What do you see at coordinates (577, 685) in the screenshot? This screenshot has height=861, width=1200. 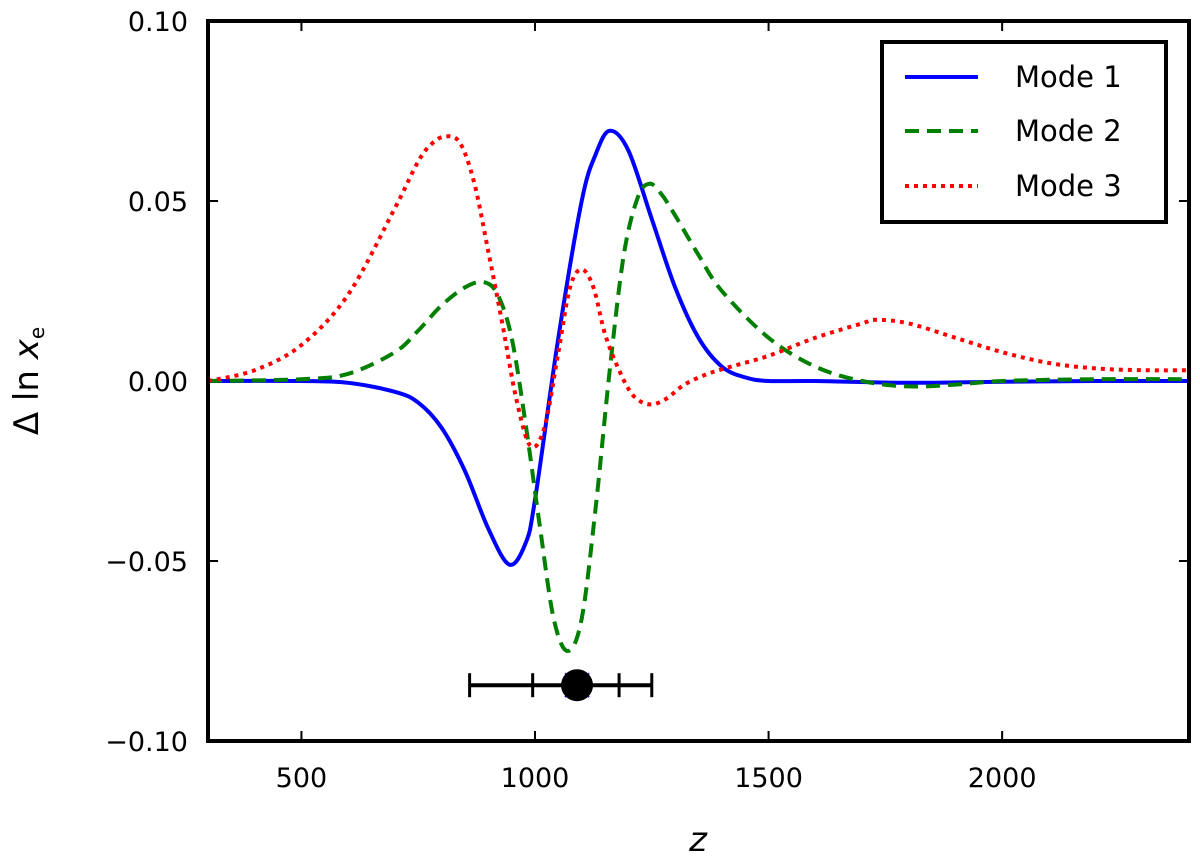 I see `error-bar-marker` at bounding box center [577, 685].